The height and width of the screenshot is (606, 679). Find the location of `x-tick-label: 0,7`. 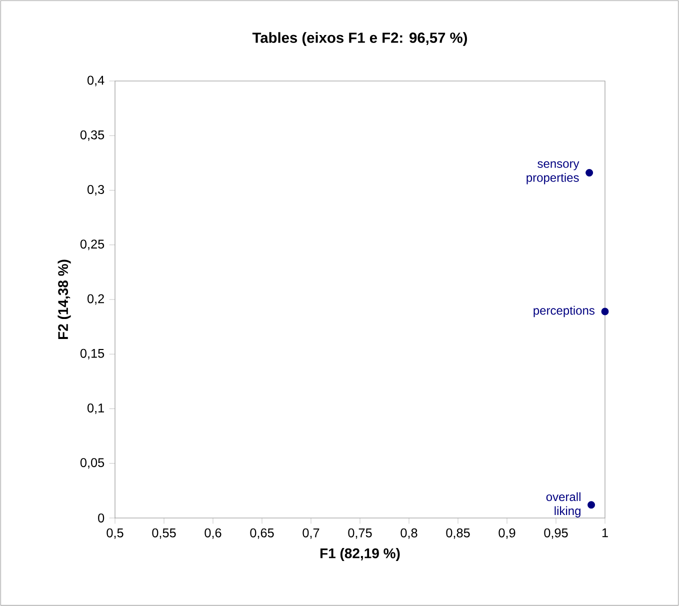

x-tick-label: 0,7 is located at coordinates (311, 533).